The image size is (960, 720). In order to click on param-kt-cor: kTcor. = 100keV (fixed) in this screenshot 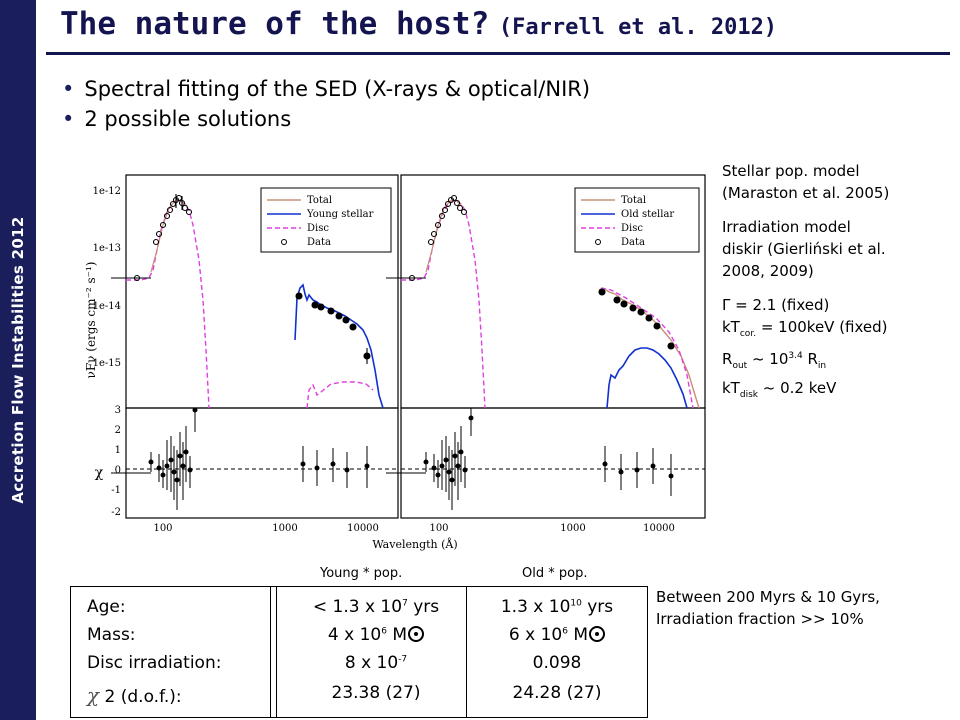, I will do `click(805, 328)`.